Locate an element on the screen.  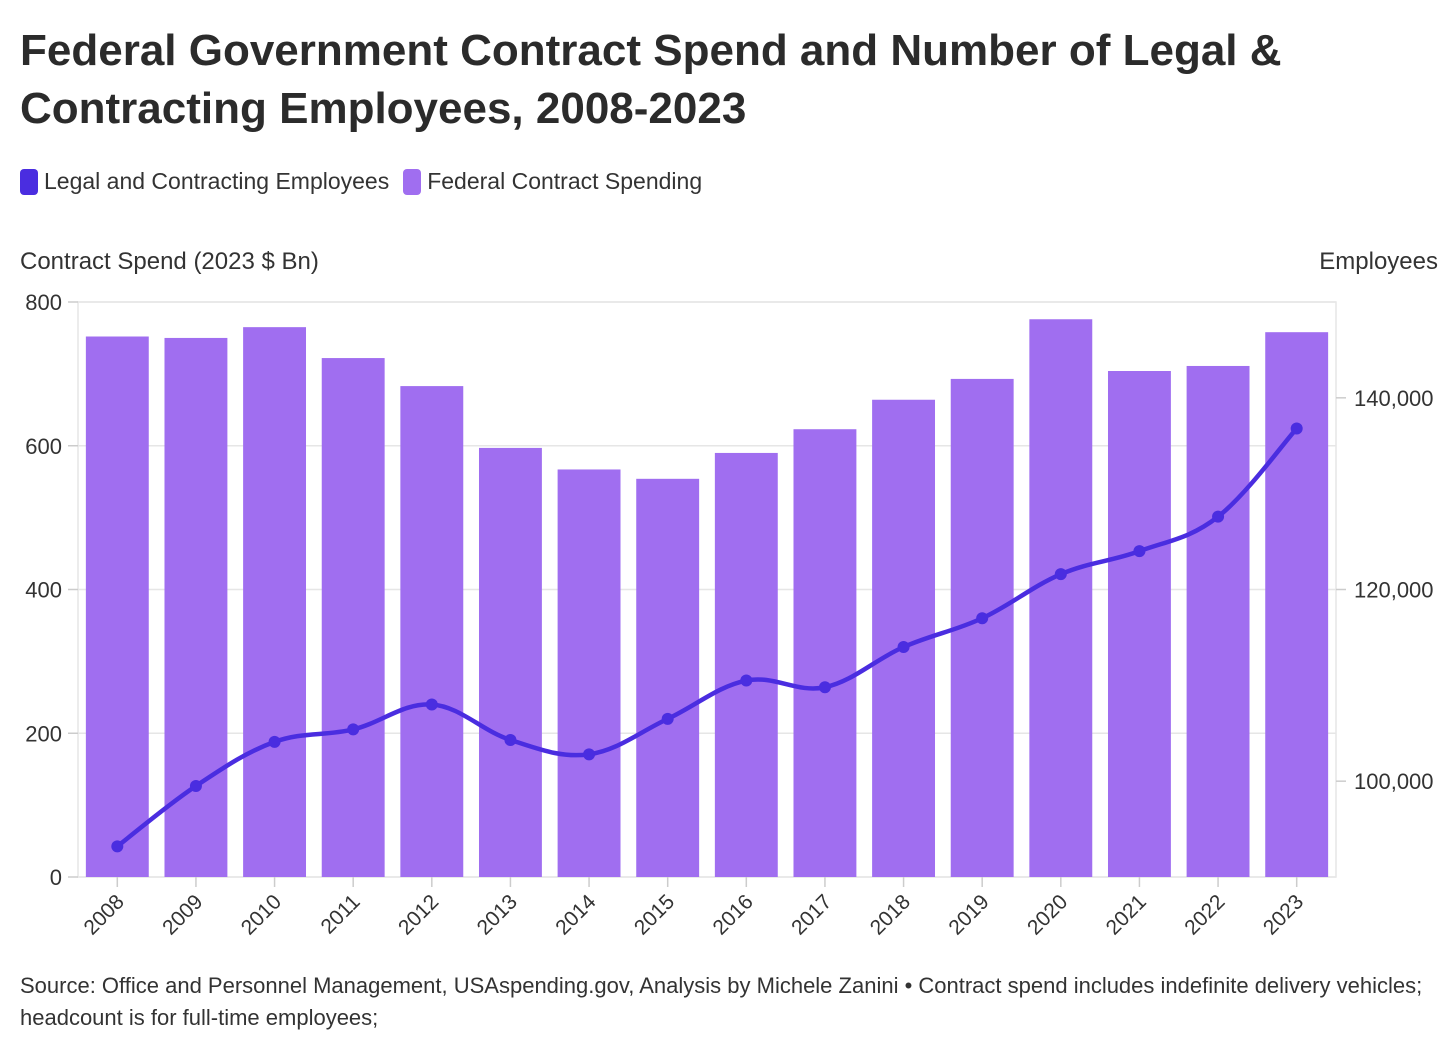
x-tick-label: 2018 is located at coordinates (890, 914).